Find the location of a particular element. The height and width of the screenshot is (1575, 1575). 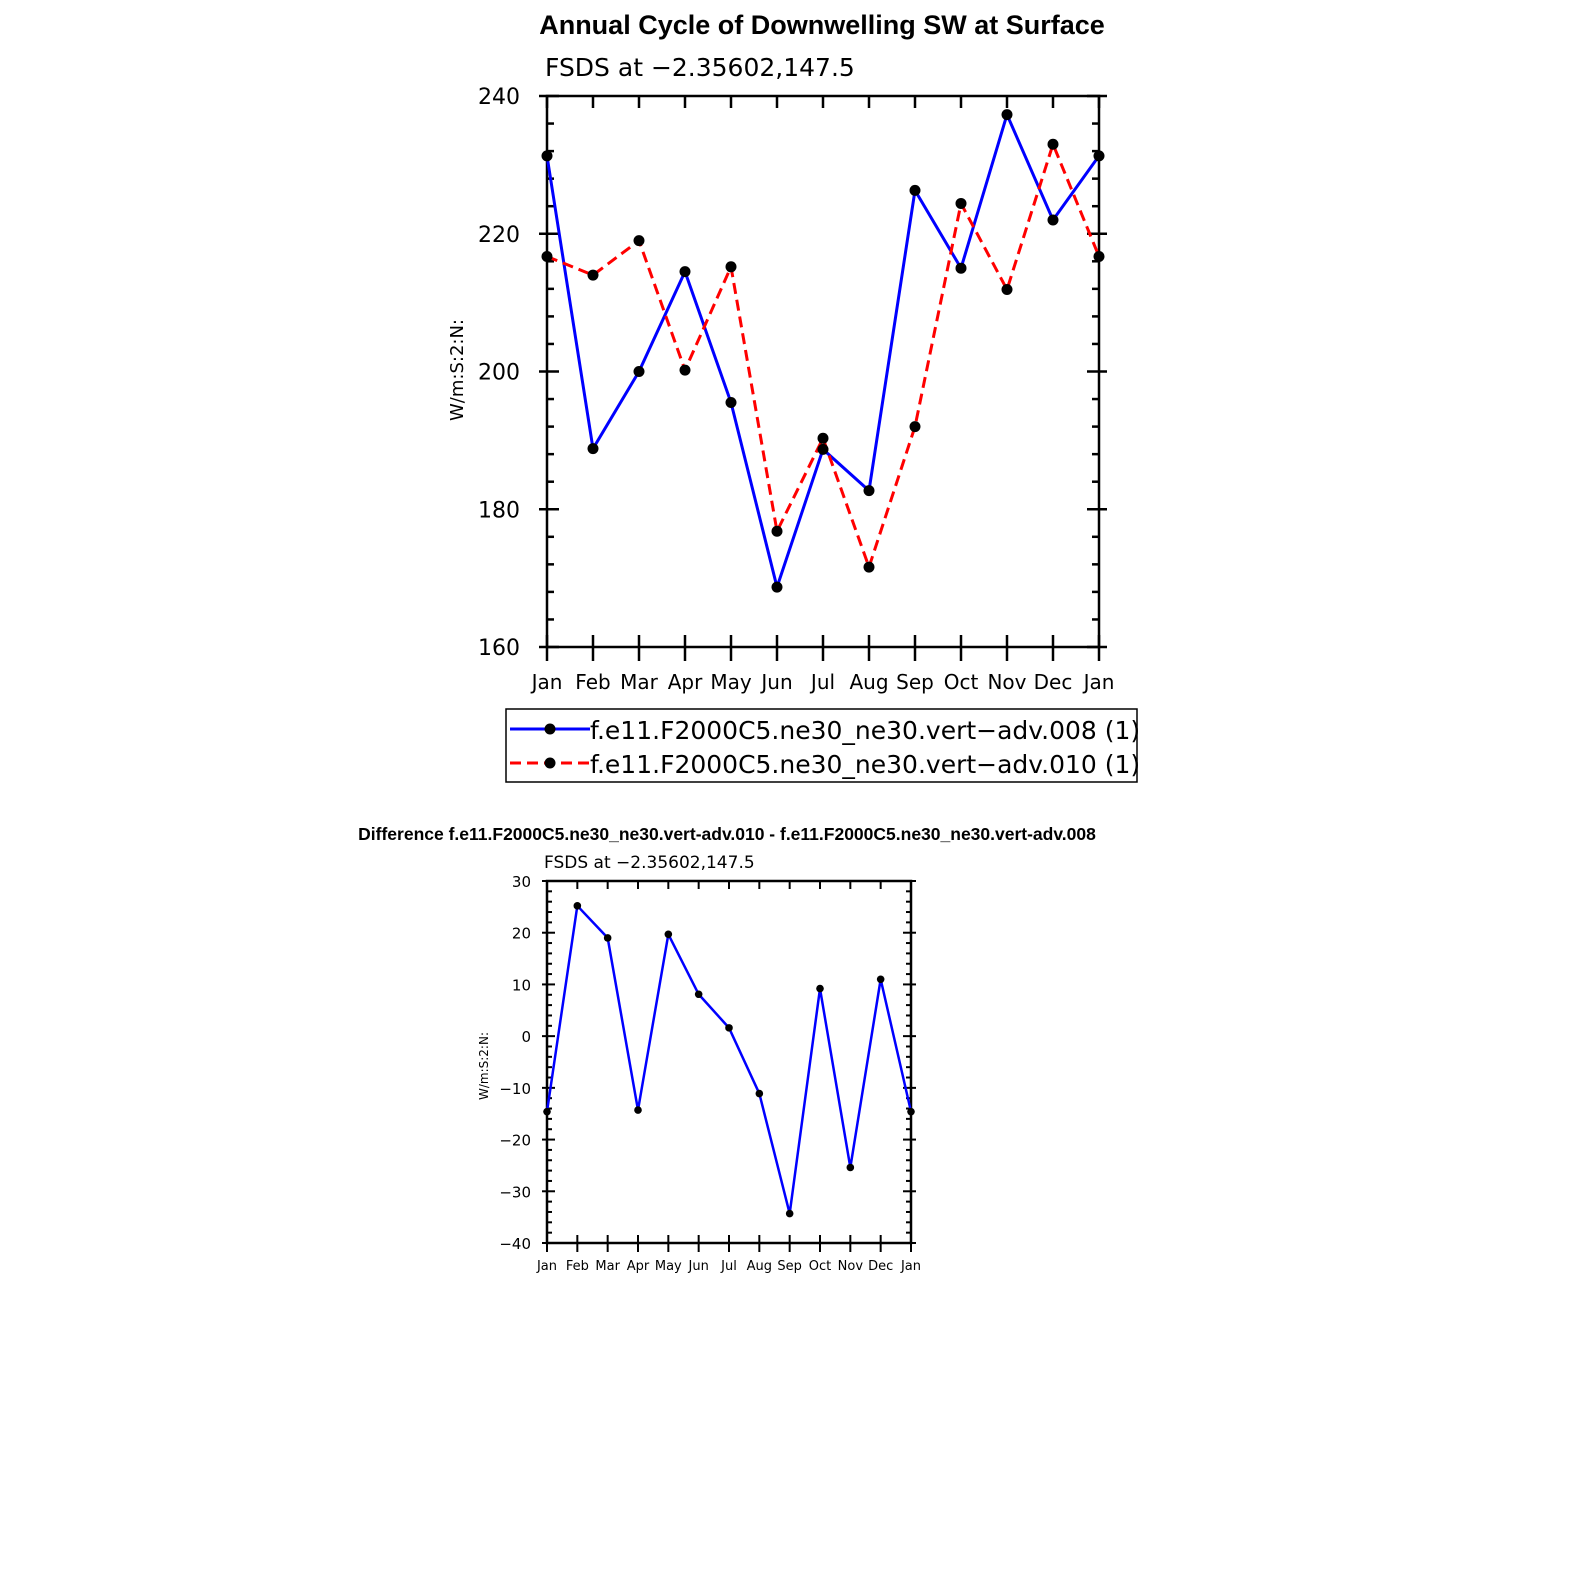

difference-plot-border is located at coordinates (729, 1062).